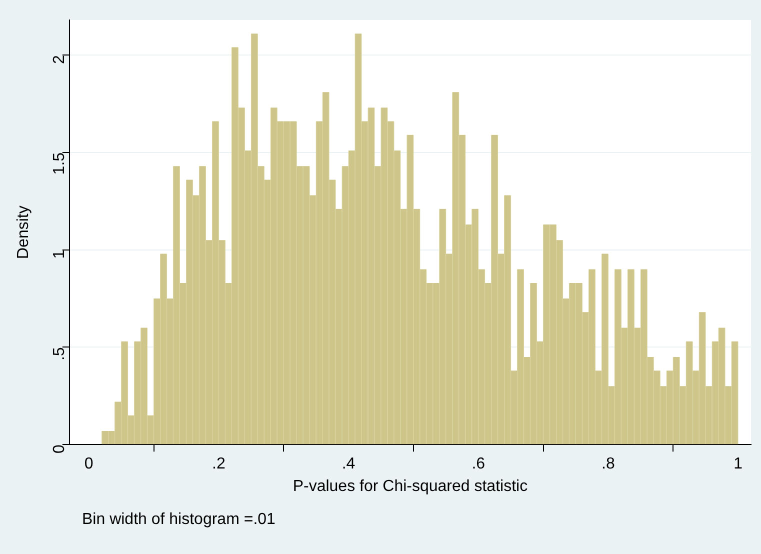  What do you see at coordinates (59, 449) in the screenshot?
I see `y-tick-label: 0` at bounding box center [59, 449].